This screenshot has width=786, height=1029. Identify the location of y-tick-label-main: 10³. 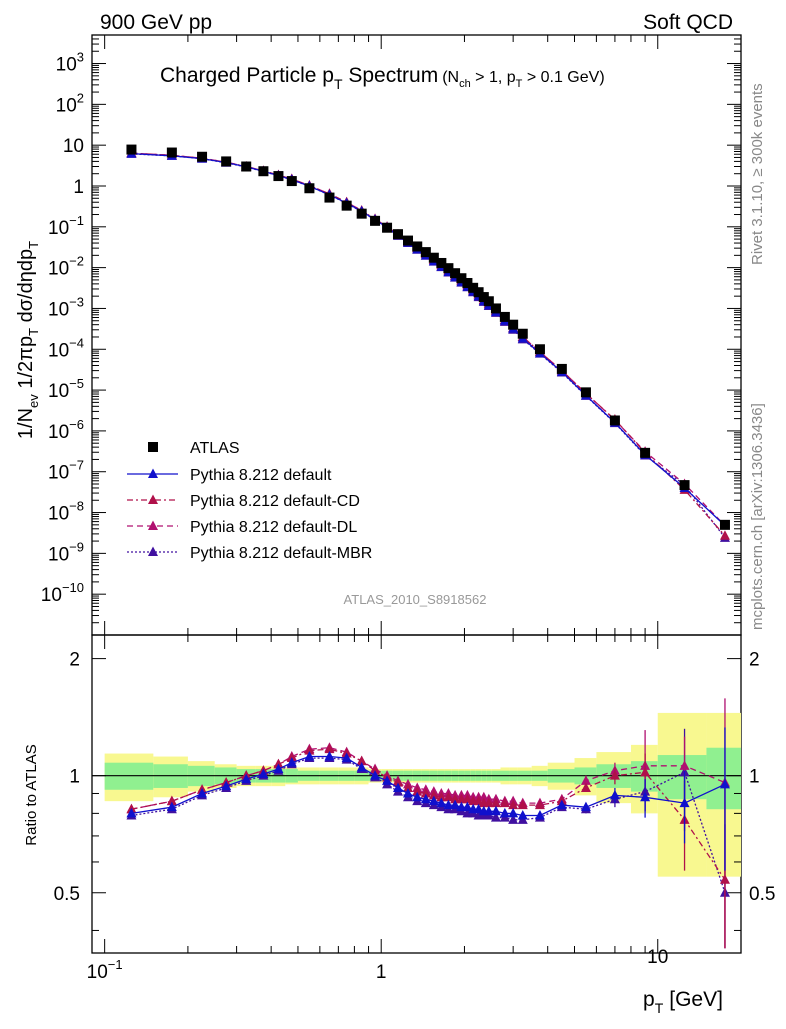
(70, 63).